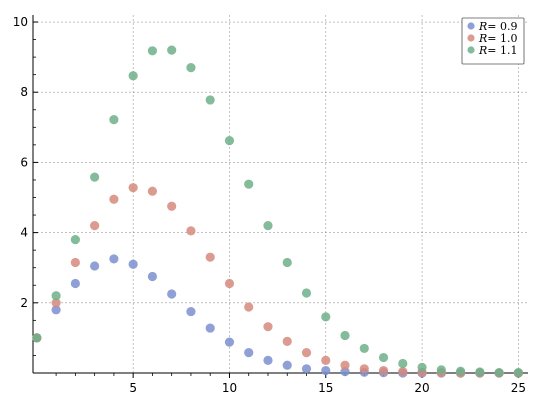  I want to click on legend-label: R= 0.9, so click(498, 26).